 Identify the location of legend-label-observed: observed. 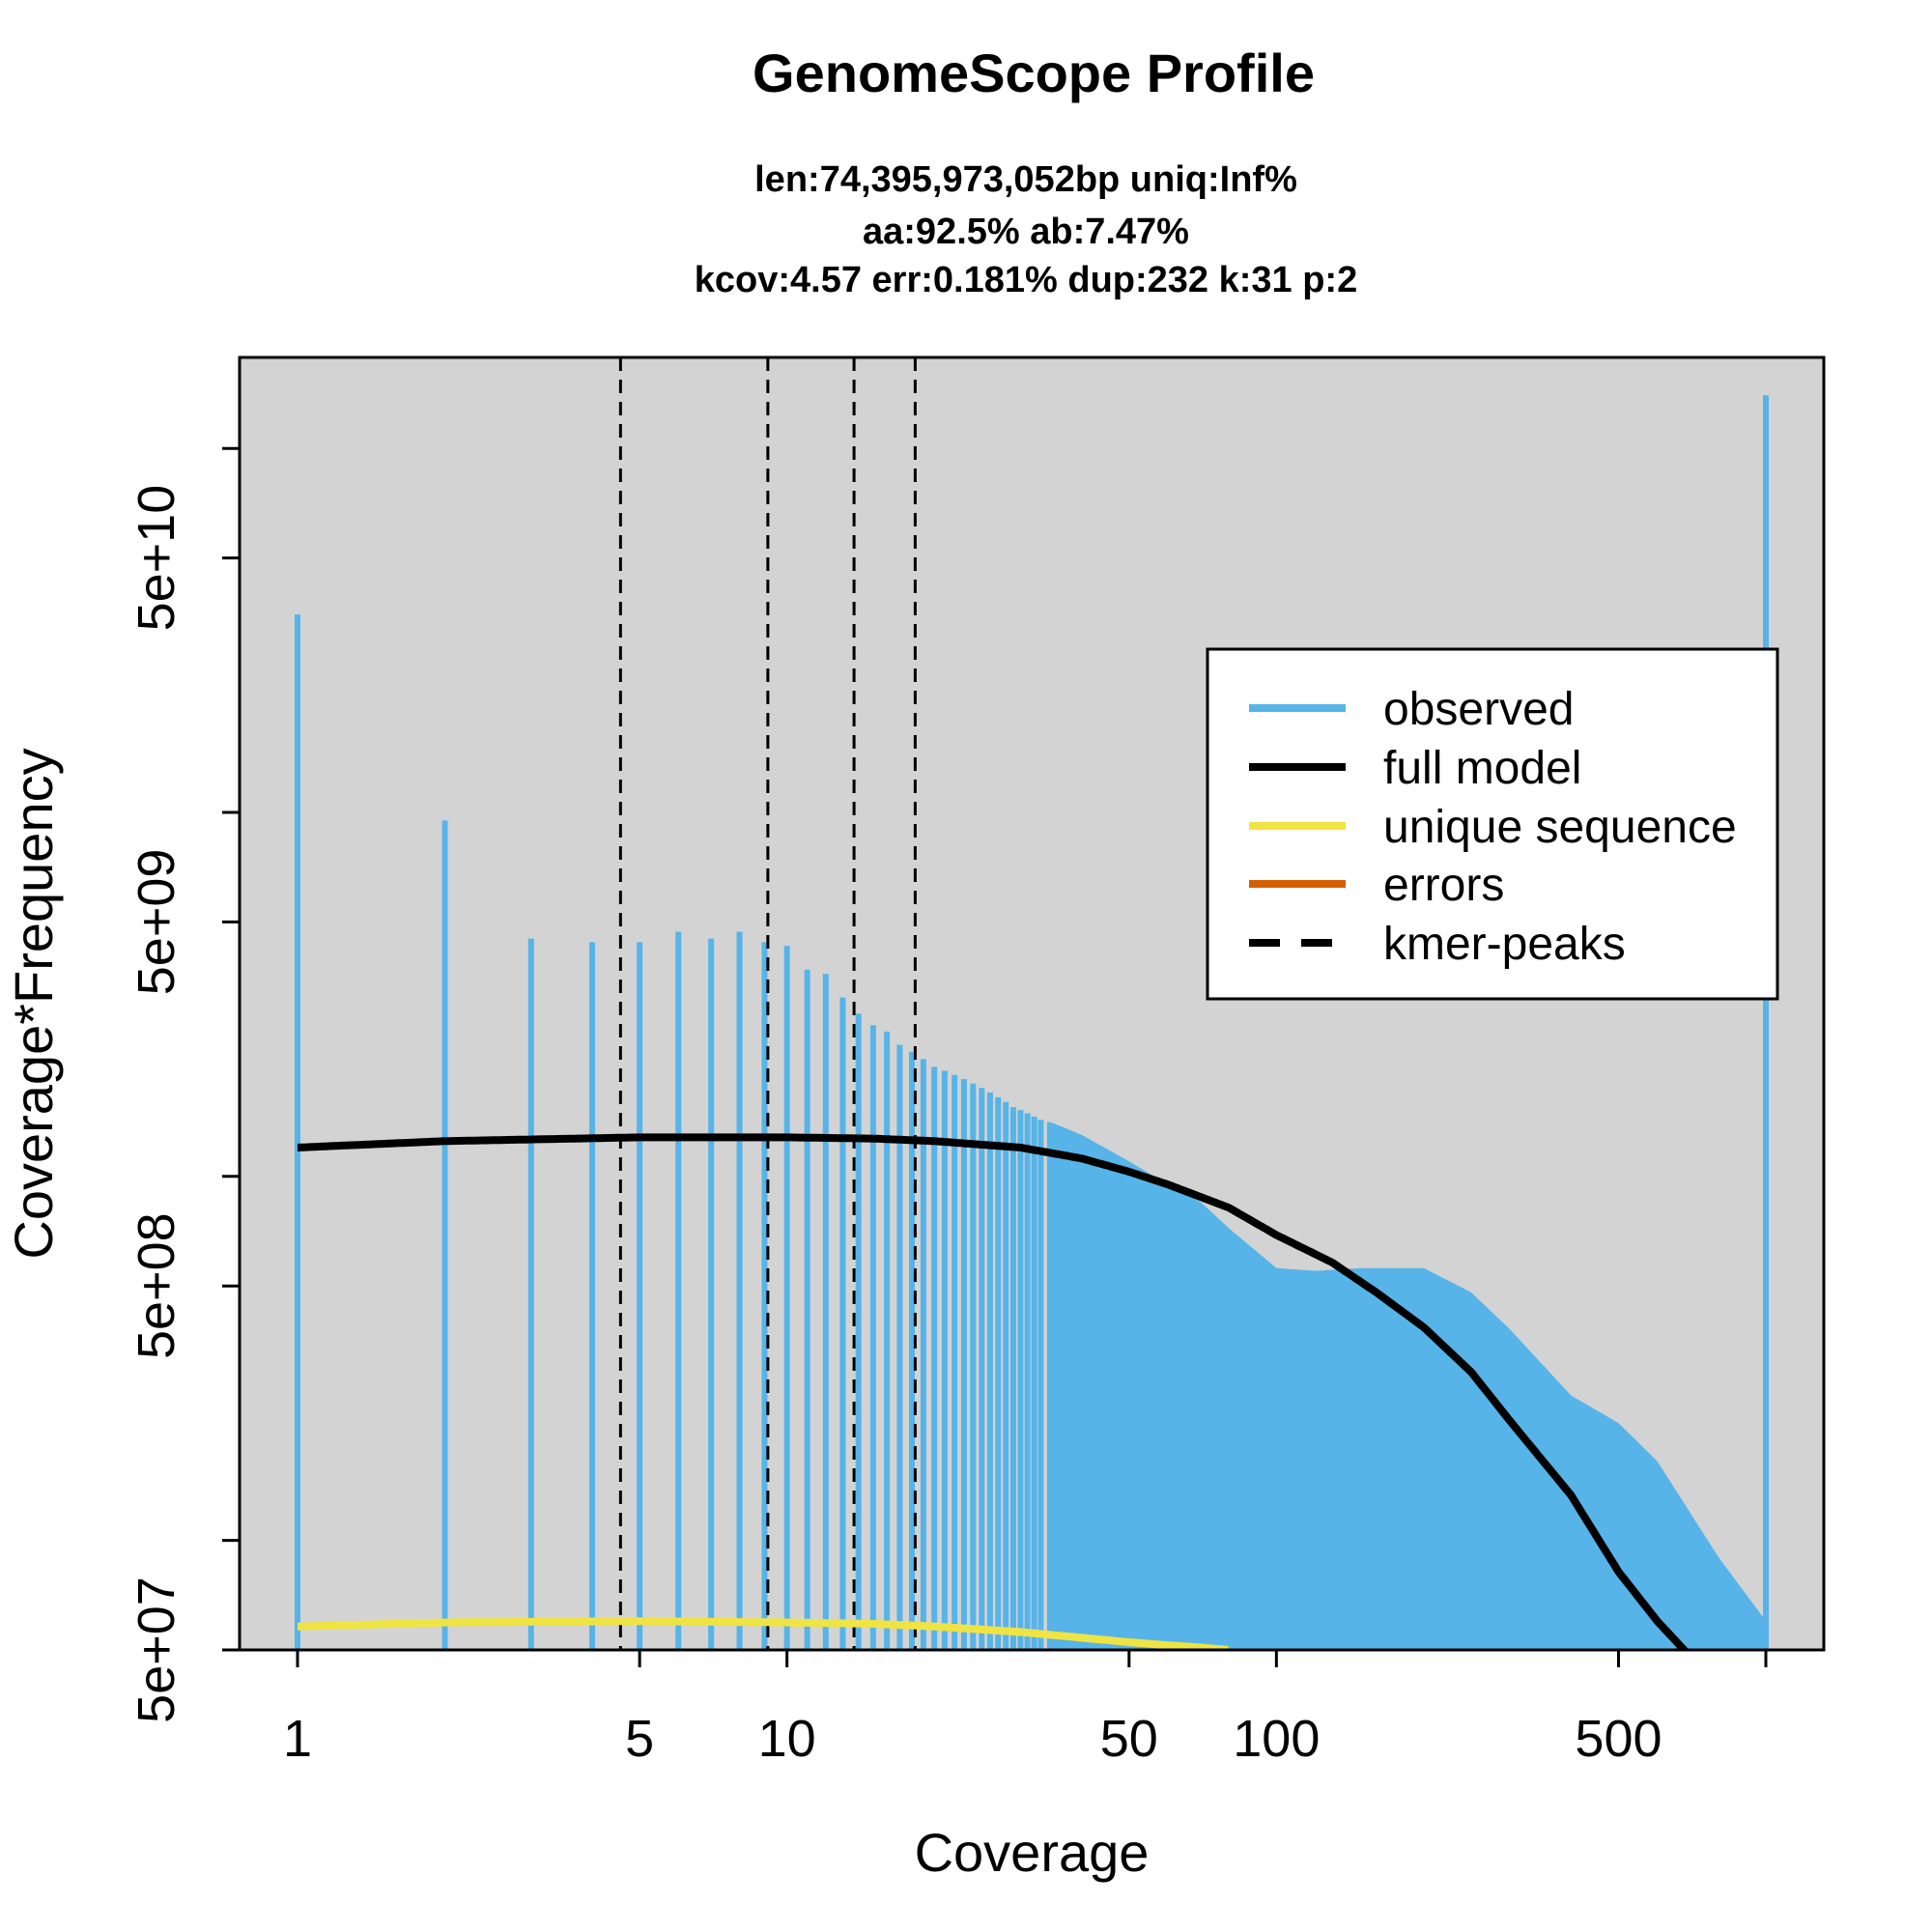
(1478, 709).